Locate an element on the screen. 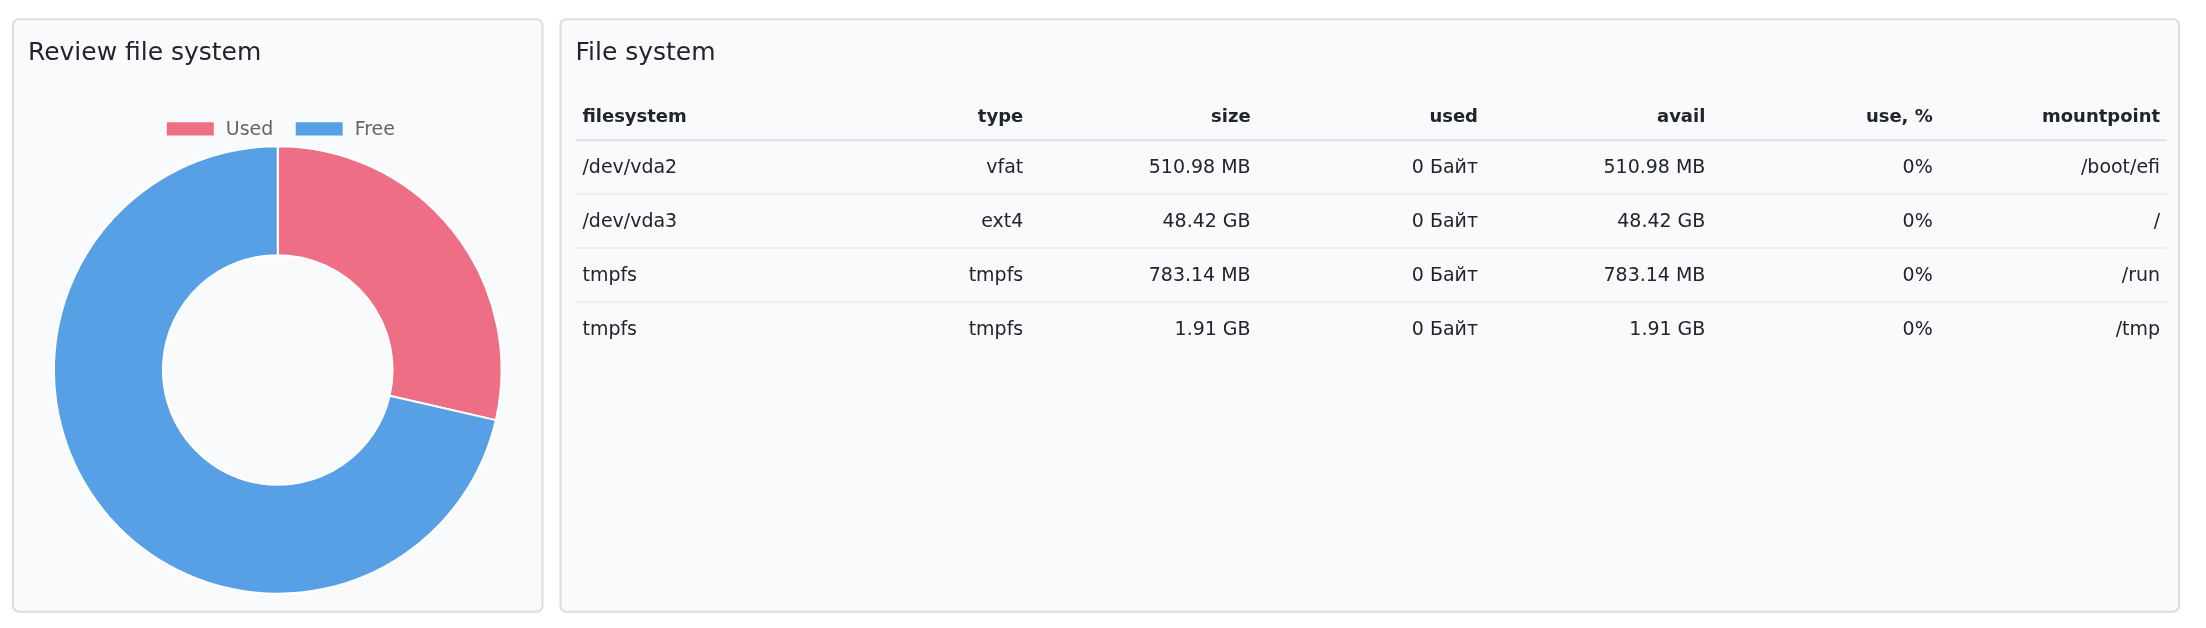 This screenshot has height=628, width=2206. category-label: used is located at coordinates (1453, 116).